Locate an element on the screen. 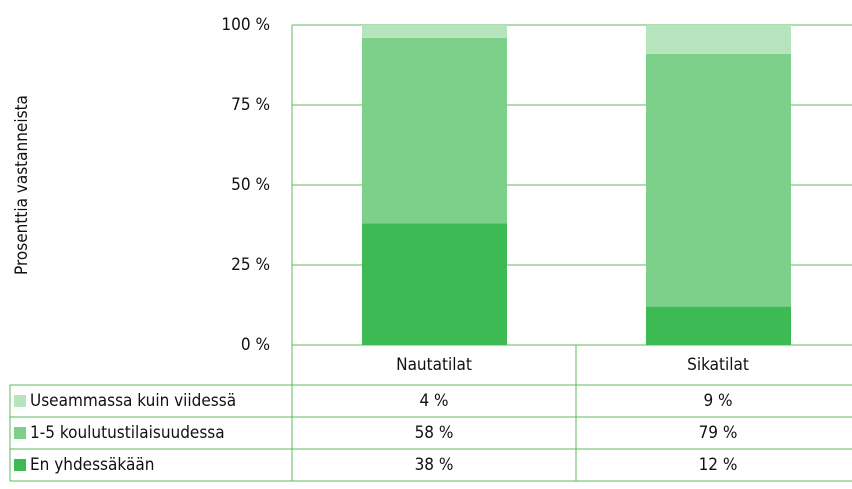  value-label: 38 % is located at coordinates (434, 465).